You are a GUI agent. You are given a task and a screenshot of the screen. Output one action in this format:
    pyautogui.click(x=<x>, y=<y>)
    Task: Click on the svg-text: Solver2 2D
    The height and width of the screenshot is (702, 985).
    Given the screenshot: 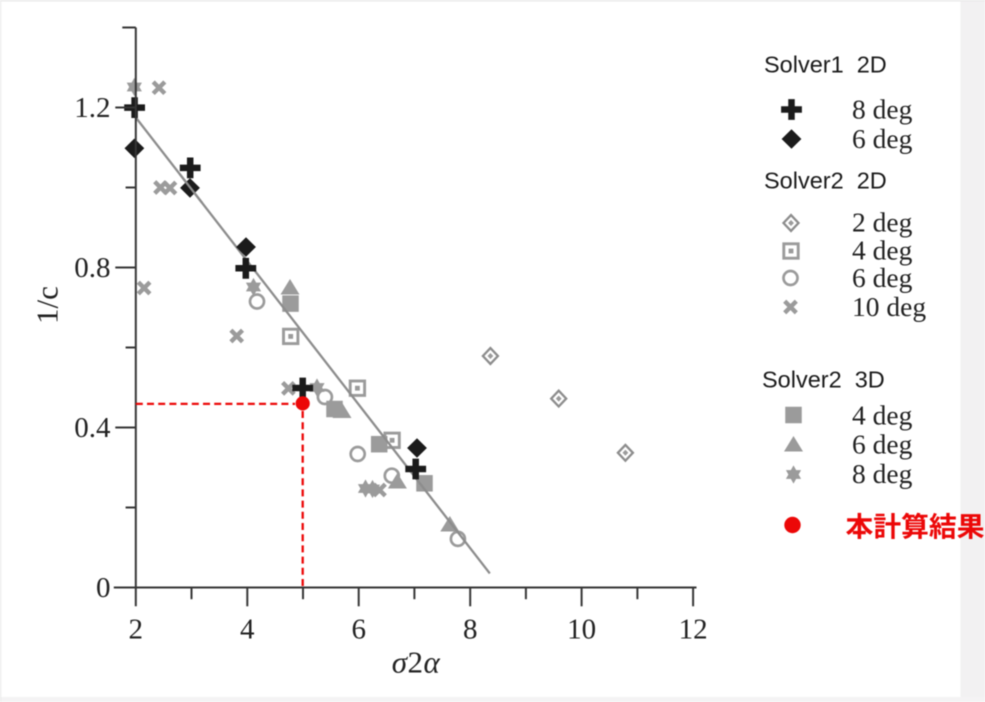 What is the action you would take?
    pyautogui.click(x=825, y=181)
    